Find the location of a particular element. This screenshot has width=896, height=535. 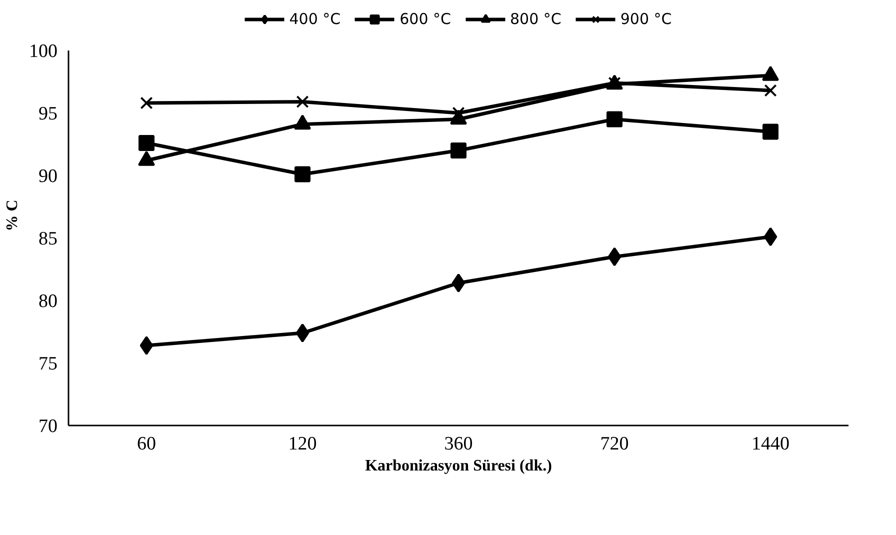

x-tick-label: 60 is located at coordinates (146, 444).